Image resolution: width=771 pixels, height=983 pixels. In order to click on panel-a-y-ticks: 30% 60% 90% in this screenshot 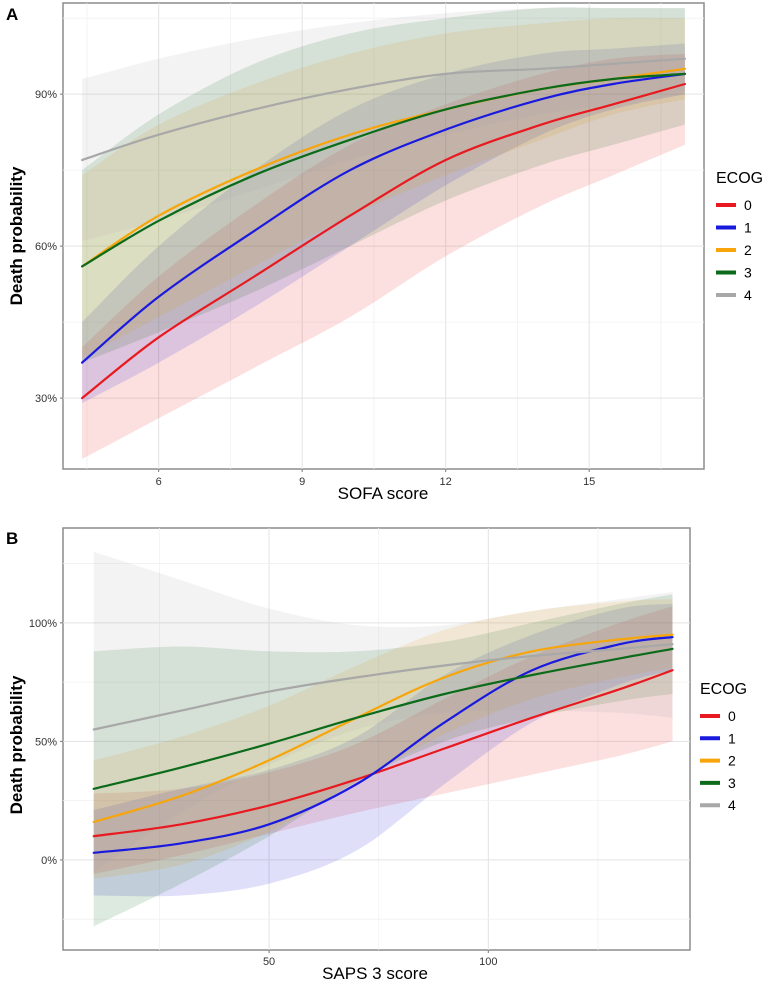, I will do `click(49, 247)`.